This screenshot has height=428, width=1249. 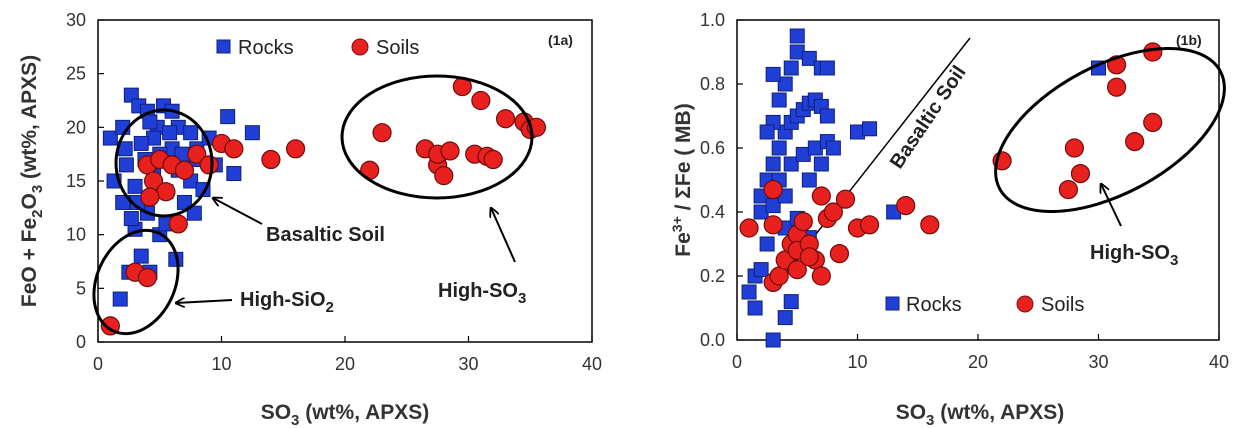 I want to click on x-tick-label-1b: 40, so click(x=1219, y=362).